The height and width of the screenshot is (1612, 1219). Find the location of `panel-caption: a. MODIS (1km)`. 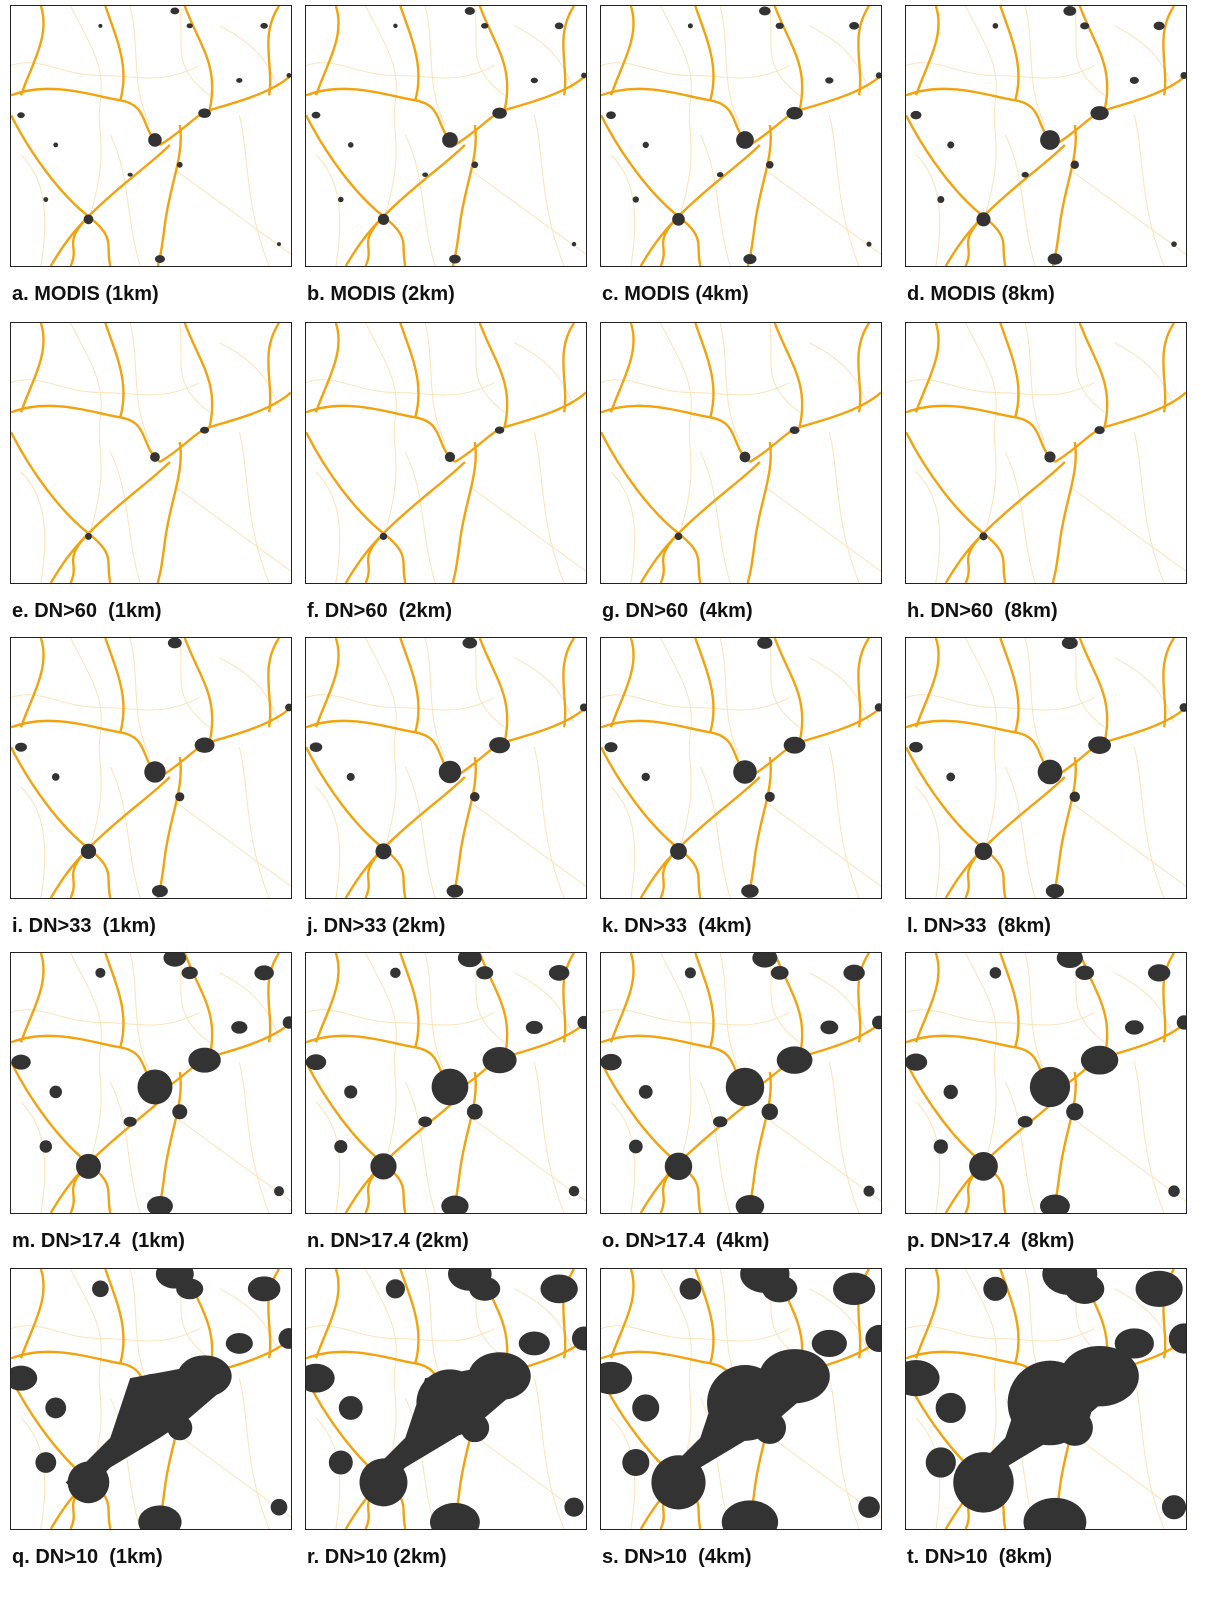

panel-caption: a. MODIS (1km) is located at coordinates (85, 294).